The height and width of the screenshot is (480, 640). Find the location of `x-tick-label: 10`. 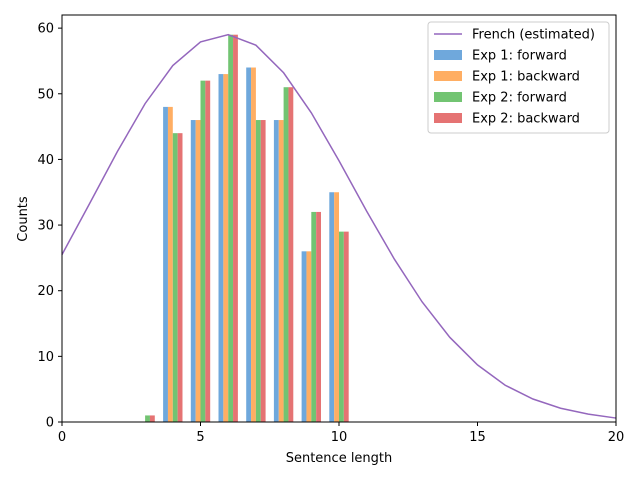

x-tick-label: 10 is located at coordinates (339, 437).